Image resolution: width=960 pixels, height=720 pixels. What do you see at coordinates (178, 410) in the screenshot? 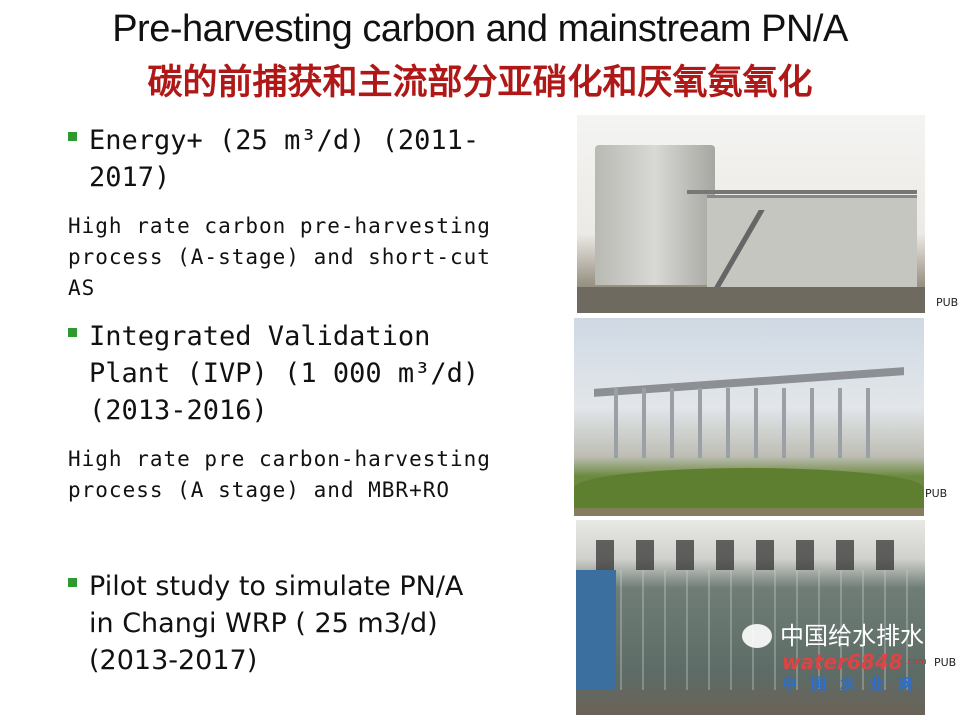
I see `heading-line: (2013-2016)` at bounding box center [178, 410].